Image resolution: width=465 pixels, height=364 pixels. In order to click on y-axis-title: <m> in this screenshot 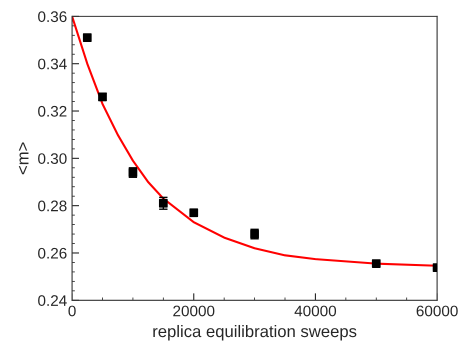, I will do `click(23, 158)`.